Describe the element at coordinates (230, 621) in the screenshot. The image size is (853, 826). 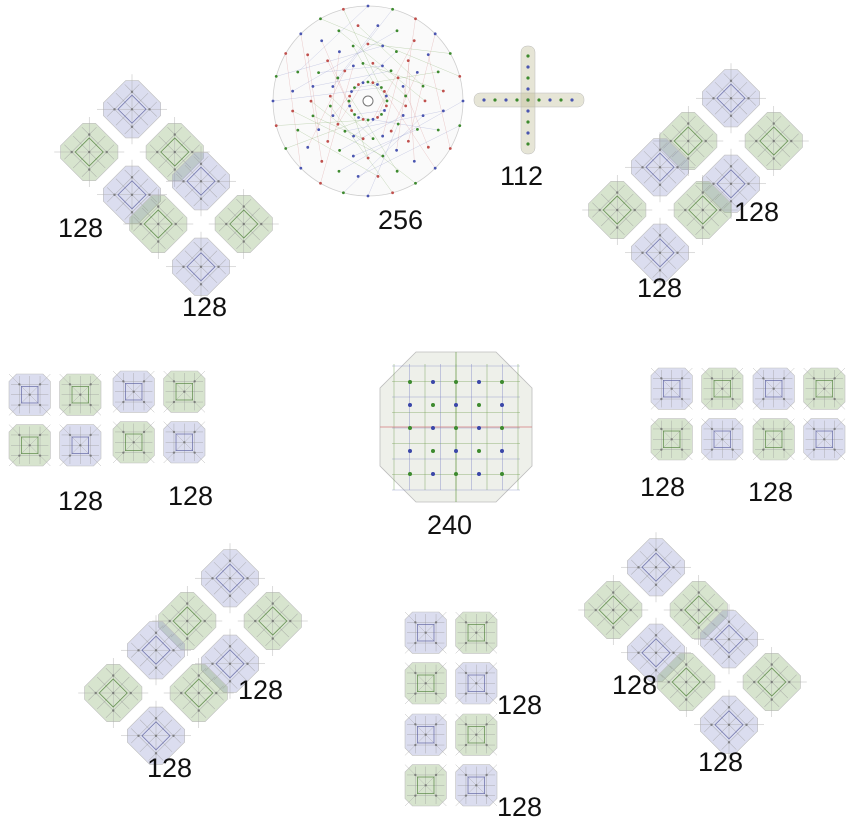
I see `cluster-bottom-left-a` at that location.